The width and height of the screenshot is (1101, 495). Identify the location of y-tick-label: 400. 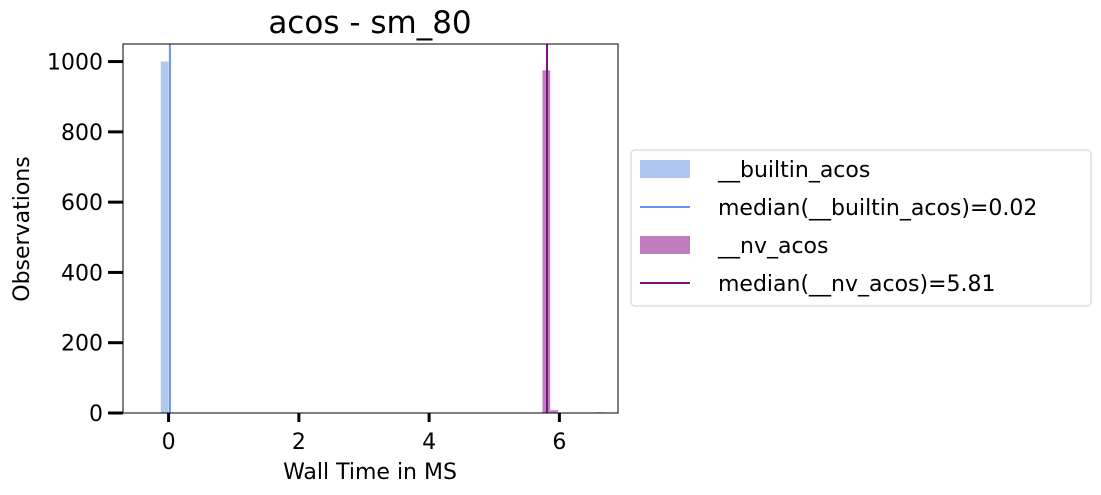
(82, 273).